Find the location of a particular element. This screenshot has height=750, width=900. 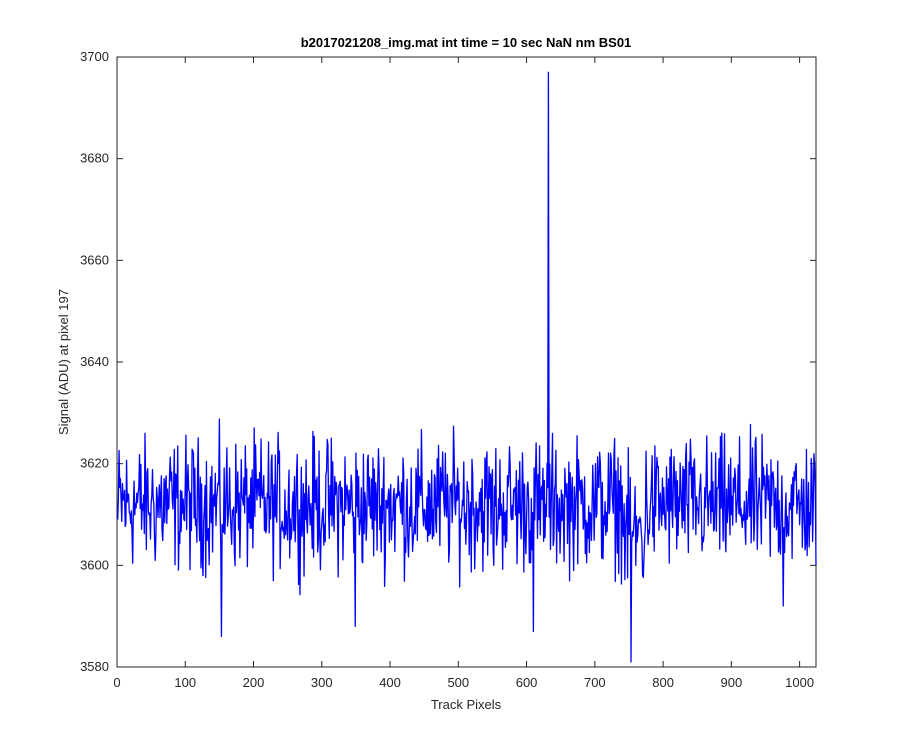

x-tick-label: 300 is located at coordinates (322, 682).